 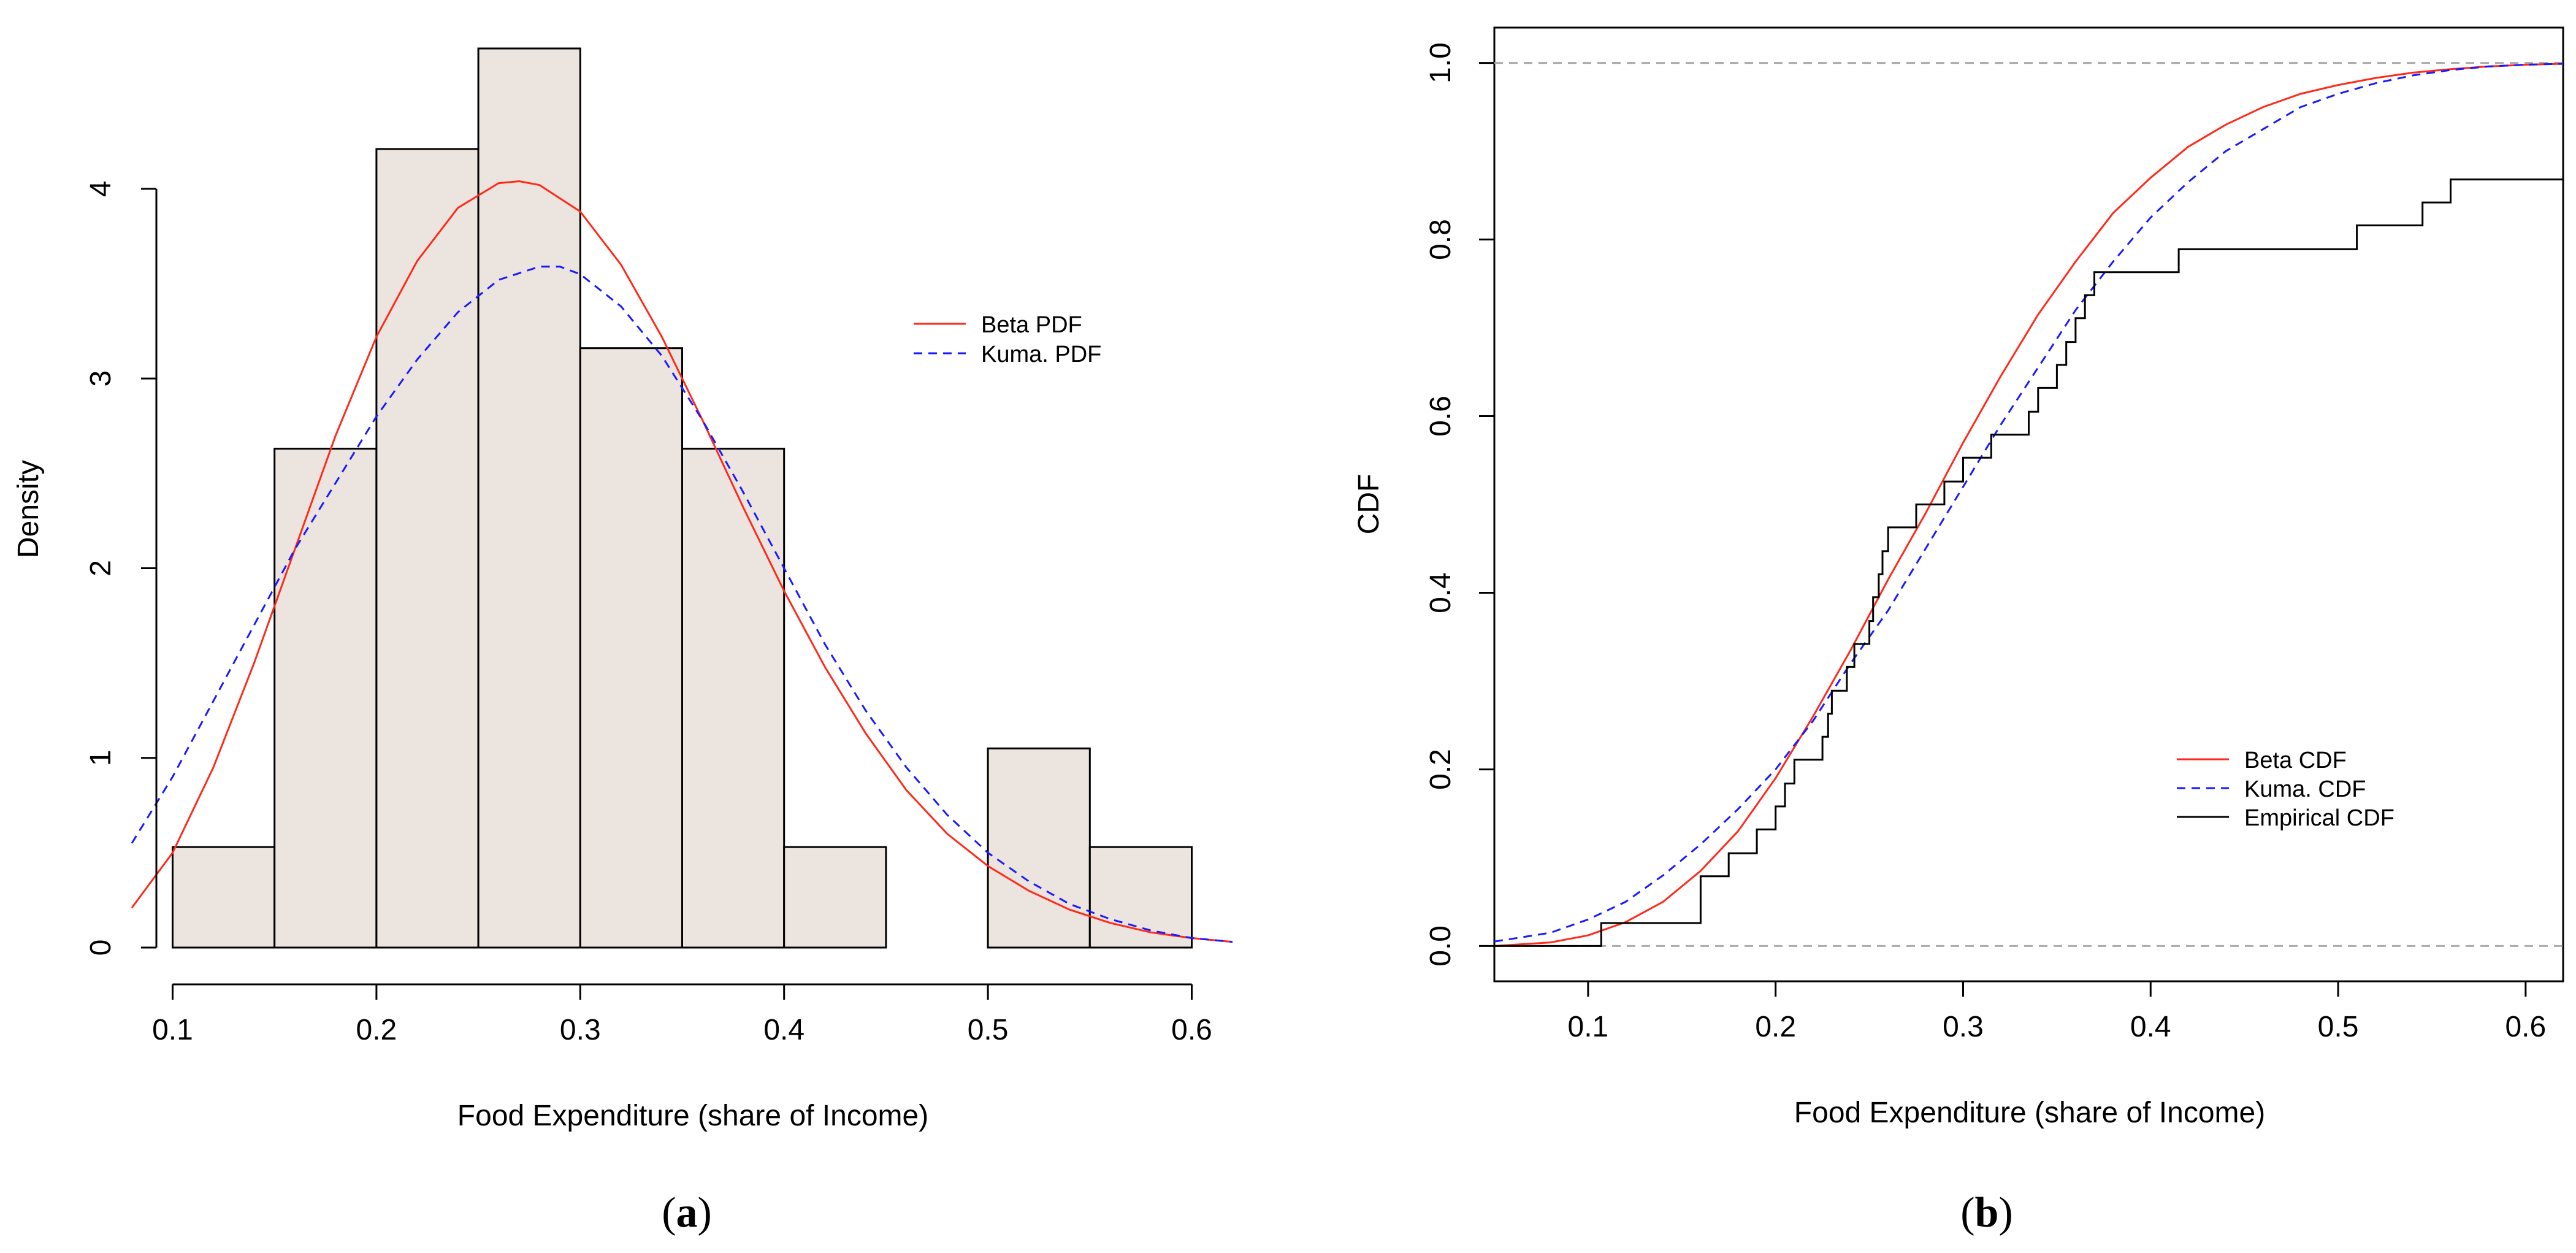 What do you see at coordinates (28, 509) in the screenshot?
I see `y-axis-title: Density` at bounding box center [28, 509].